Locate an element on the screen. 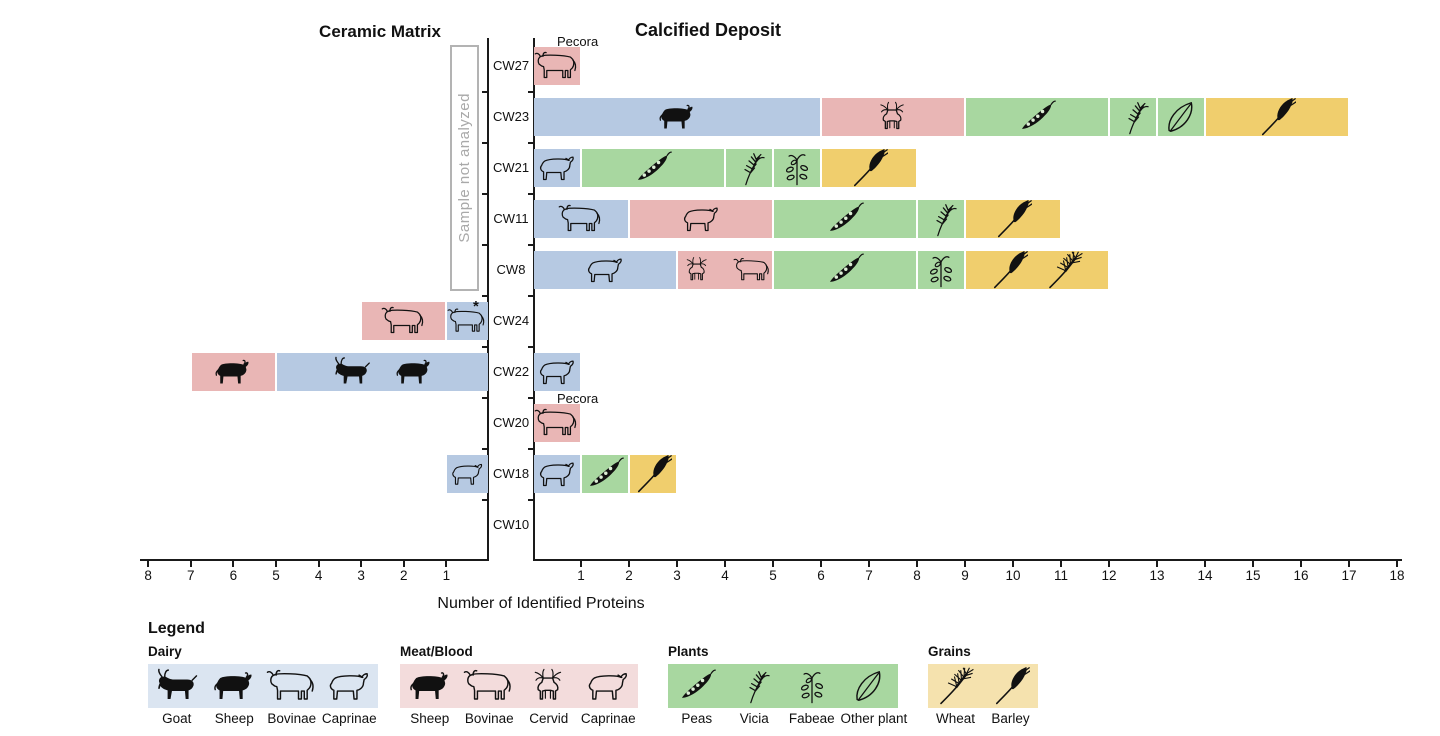 Image resolution: width=1440 pixels, height=736 pixels. legend-group-plants: Plants Peas Vicia Fabeae Other plant is located at coordinates (788, 685).